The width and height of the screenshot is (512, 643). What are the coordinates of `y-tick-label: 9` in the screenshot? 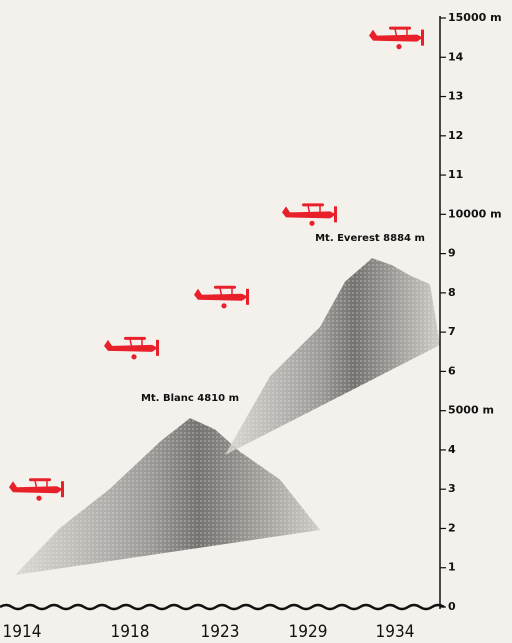 It's located at (452, 253).